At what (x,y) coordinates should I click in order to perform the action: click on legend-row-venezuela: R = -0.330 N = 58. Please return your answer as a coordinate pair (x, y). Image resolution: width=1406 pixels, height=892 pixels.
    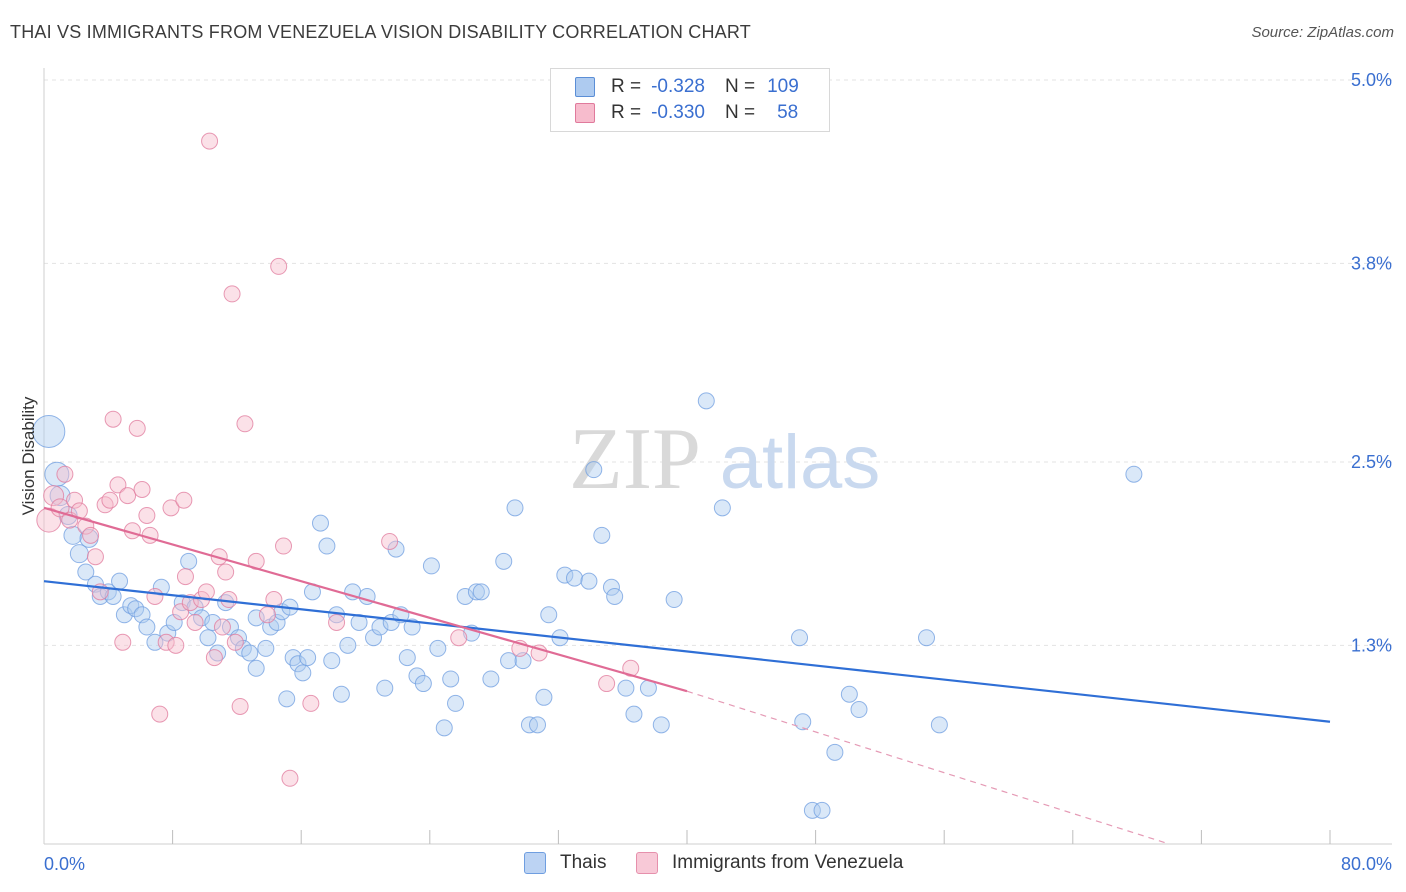
    Looking at the image, I should click on (686, 113).